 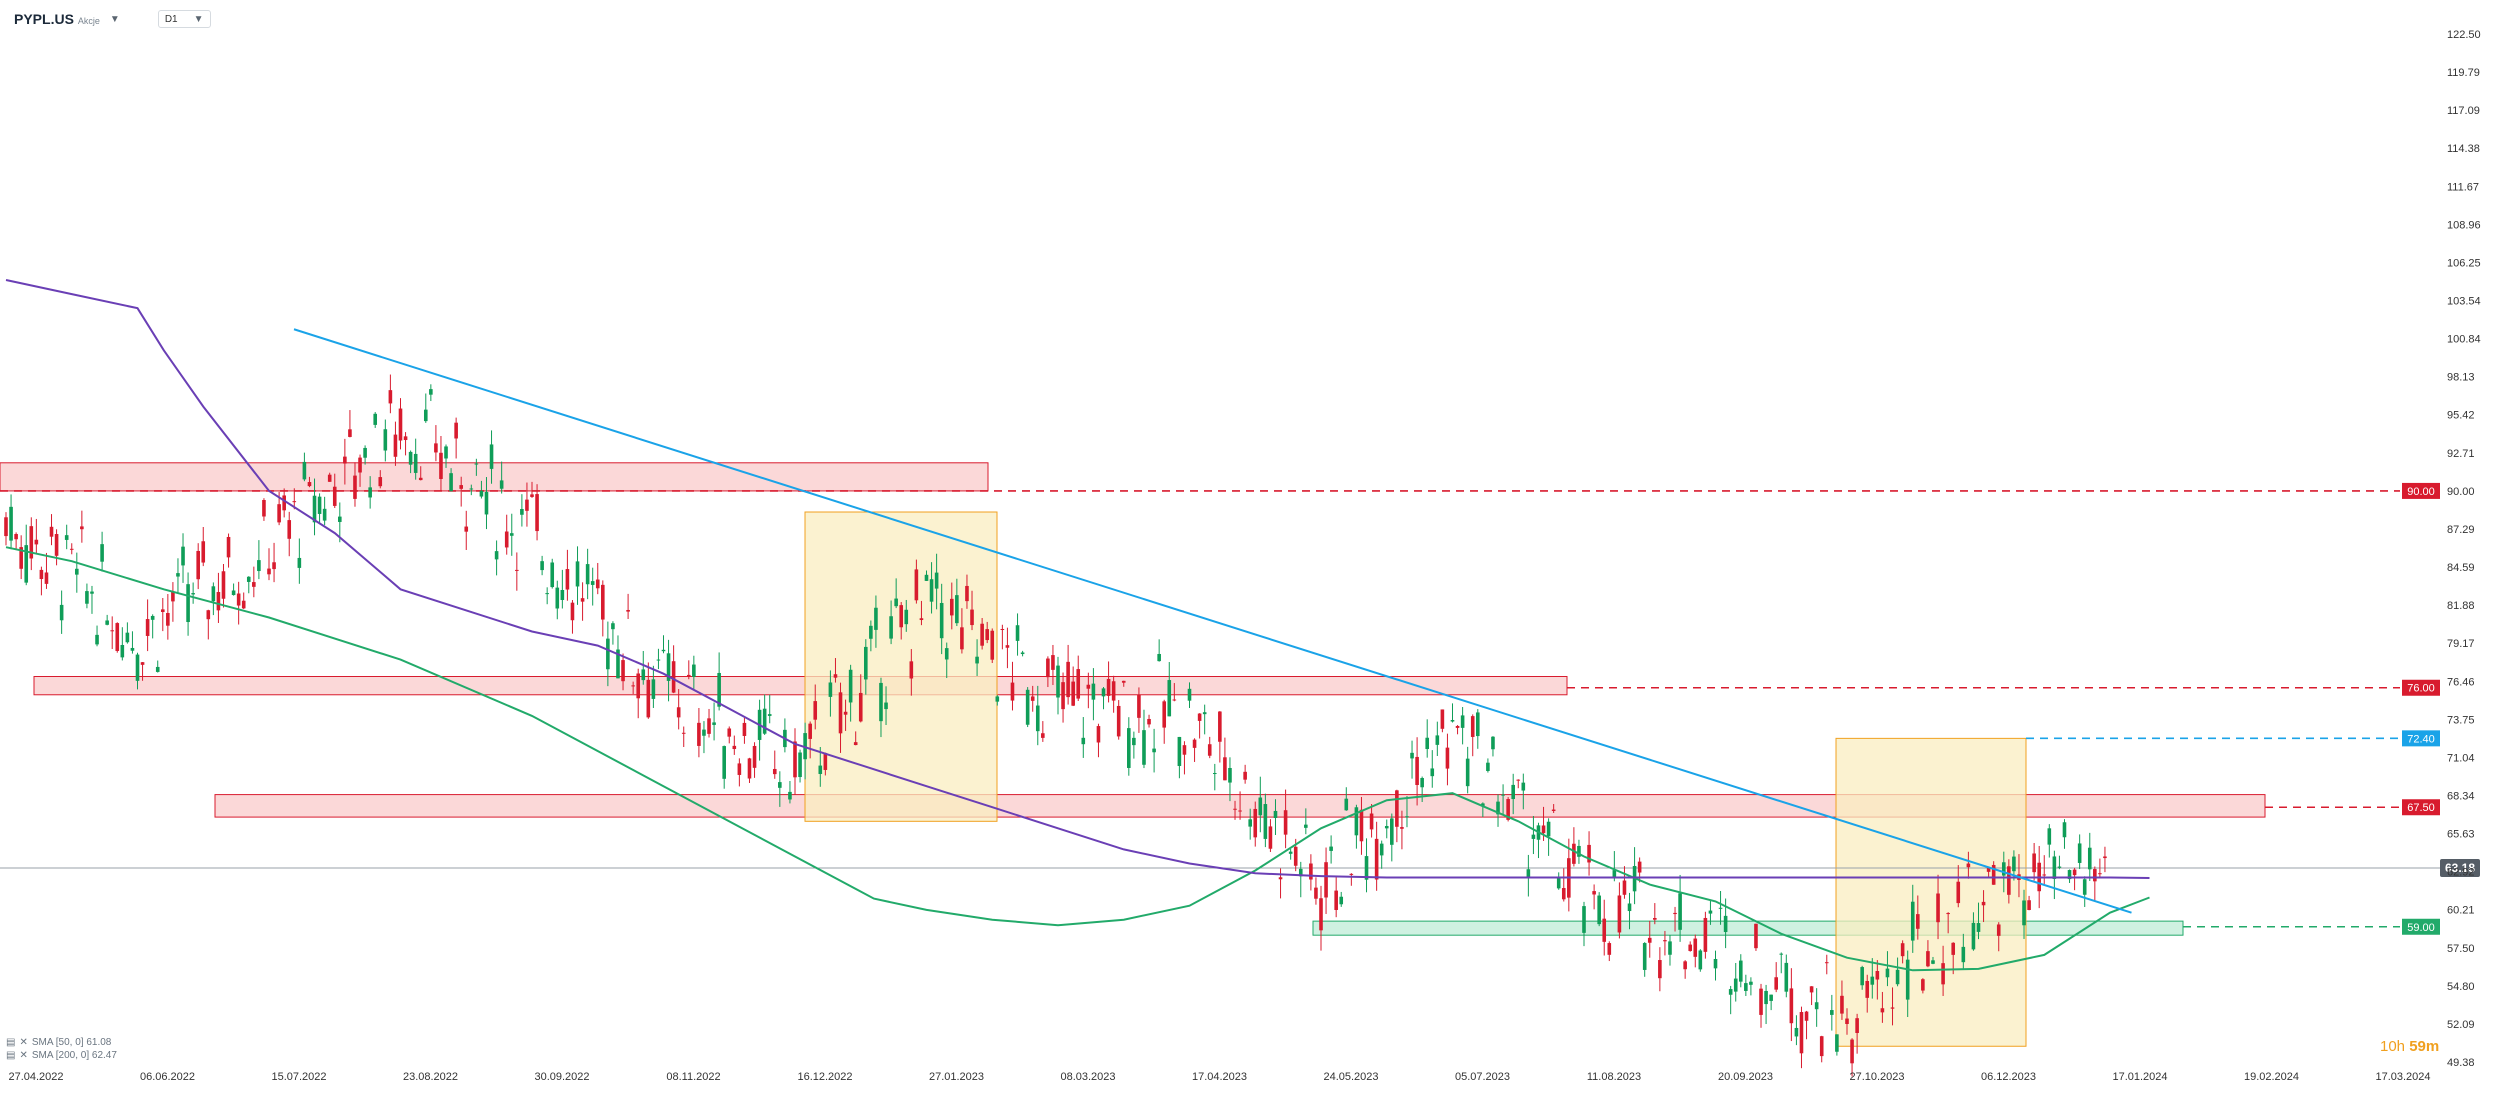 I want to click on symbol-name: PYPL.US, so click(x=44, y=19).